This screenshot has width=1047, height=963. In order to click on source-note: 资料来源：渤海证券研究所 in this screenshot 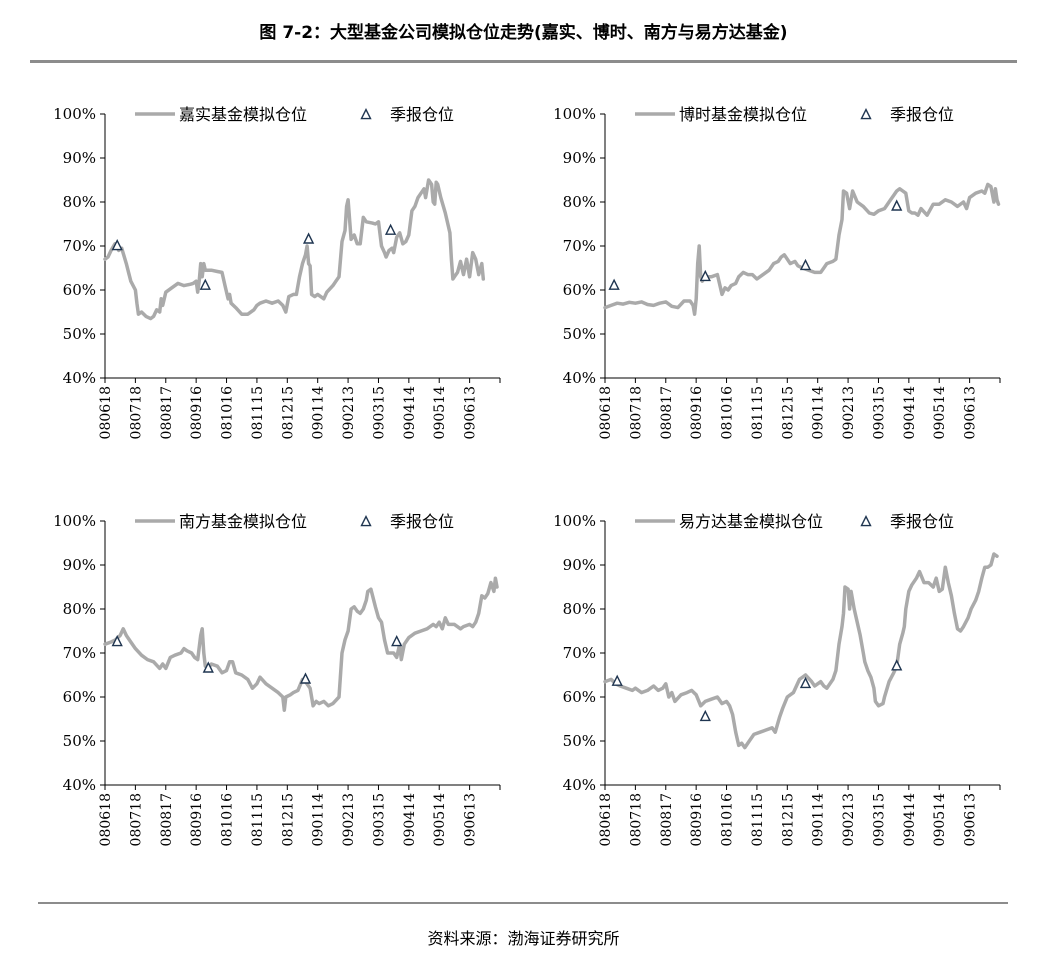, I will do `click(523, 938)`.